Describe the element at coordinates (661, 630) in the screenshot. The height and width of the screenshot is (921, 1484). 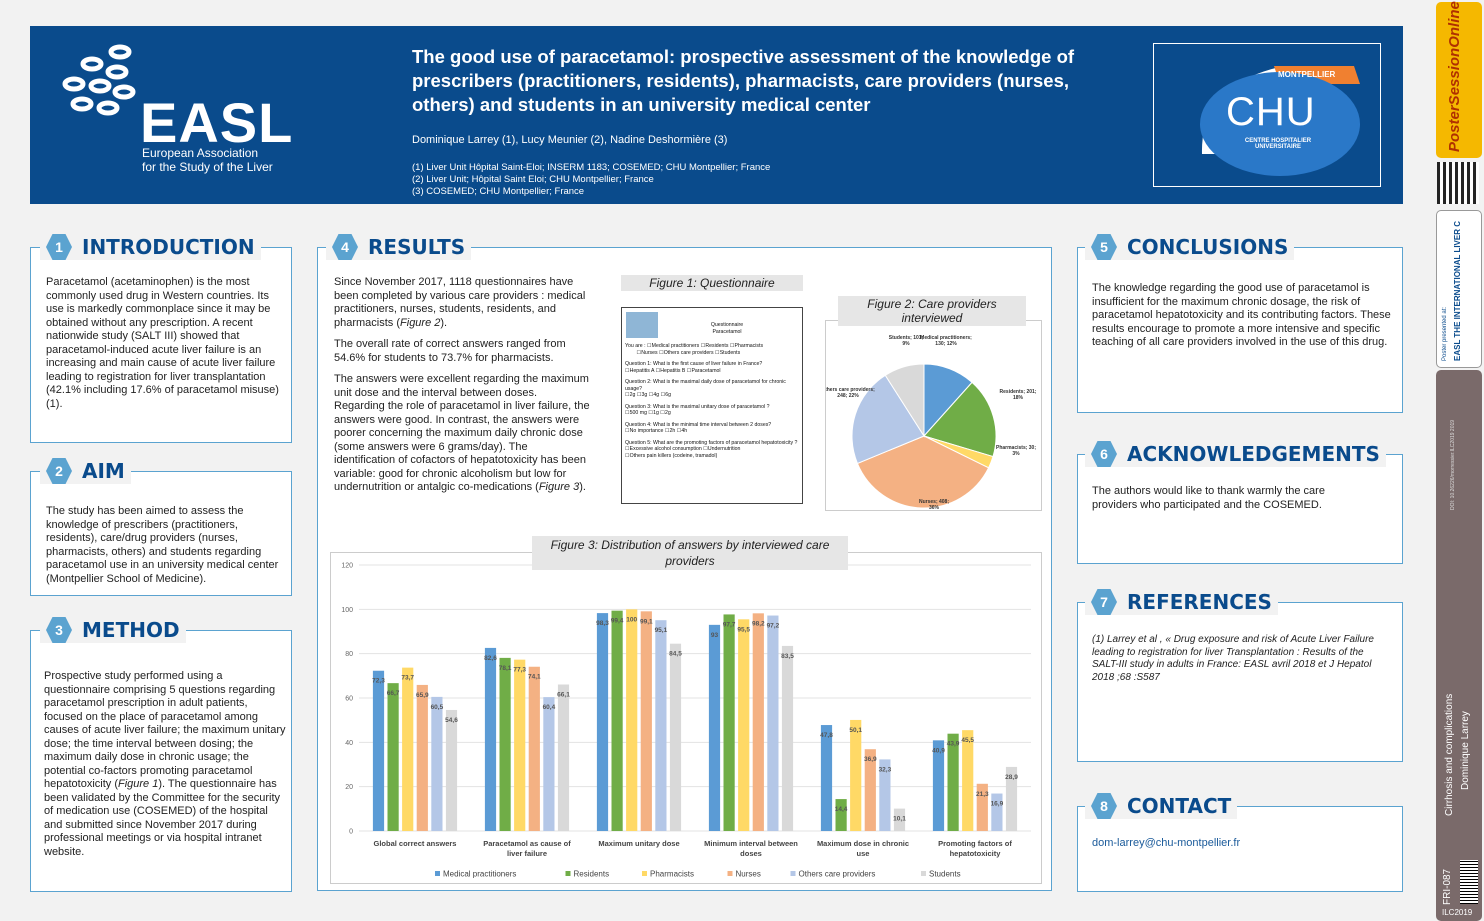
I see `bar-data-label: 95,1` at that location.